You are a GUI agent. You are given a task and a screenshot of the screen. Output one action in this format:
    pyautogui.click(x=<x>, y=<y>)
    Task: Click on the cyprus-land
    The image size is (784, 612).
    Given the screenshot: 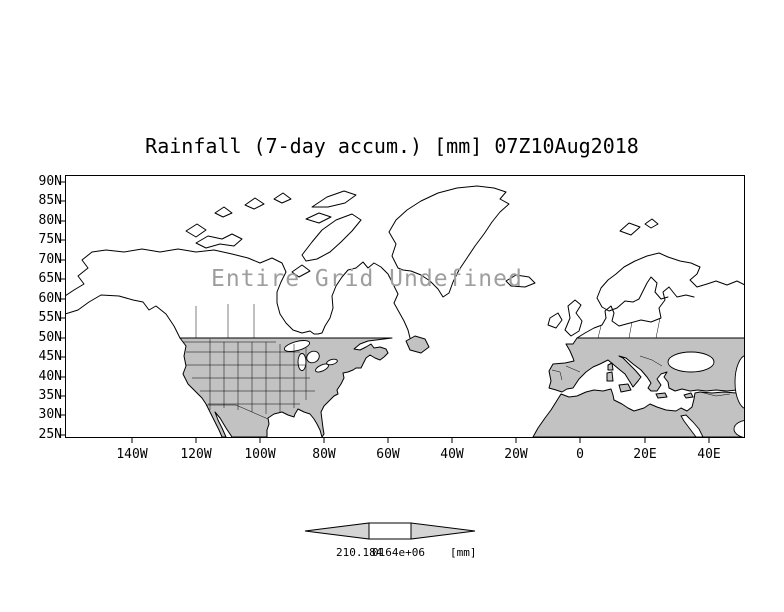 What is the action you would take?
    pyautogui.click(x=688, y=395)
    